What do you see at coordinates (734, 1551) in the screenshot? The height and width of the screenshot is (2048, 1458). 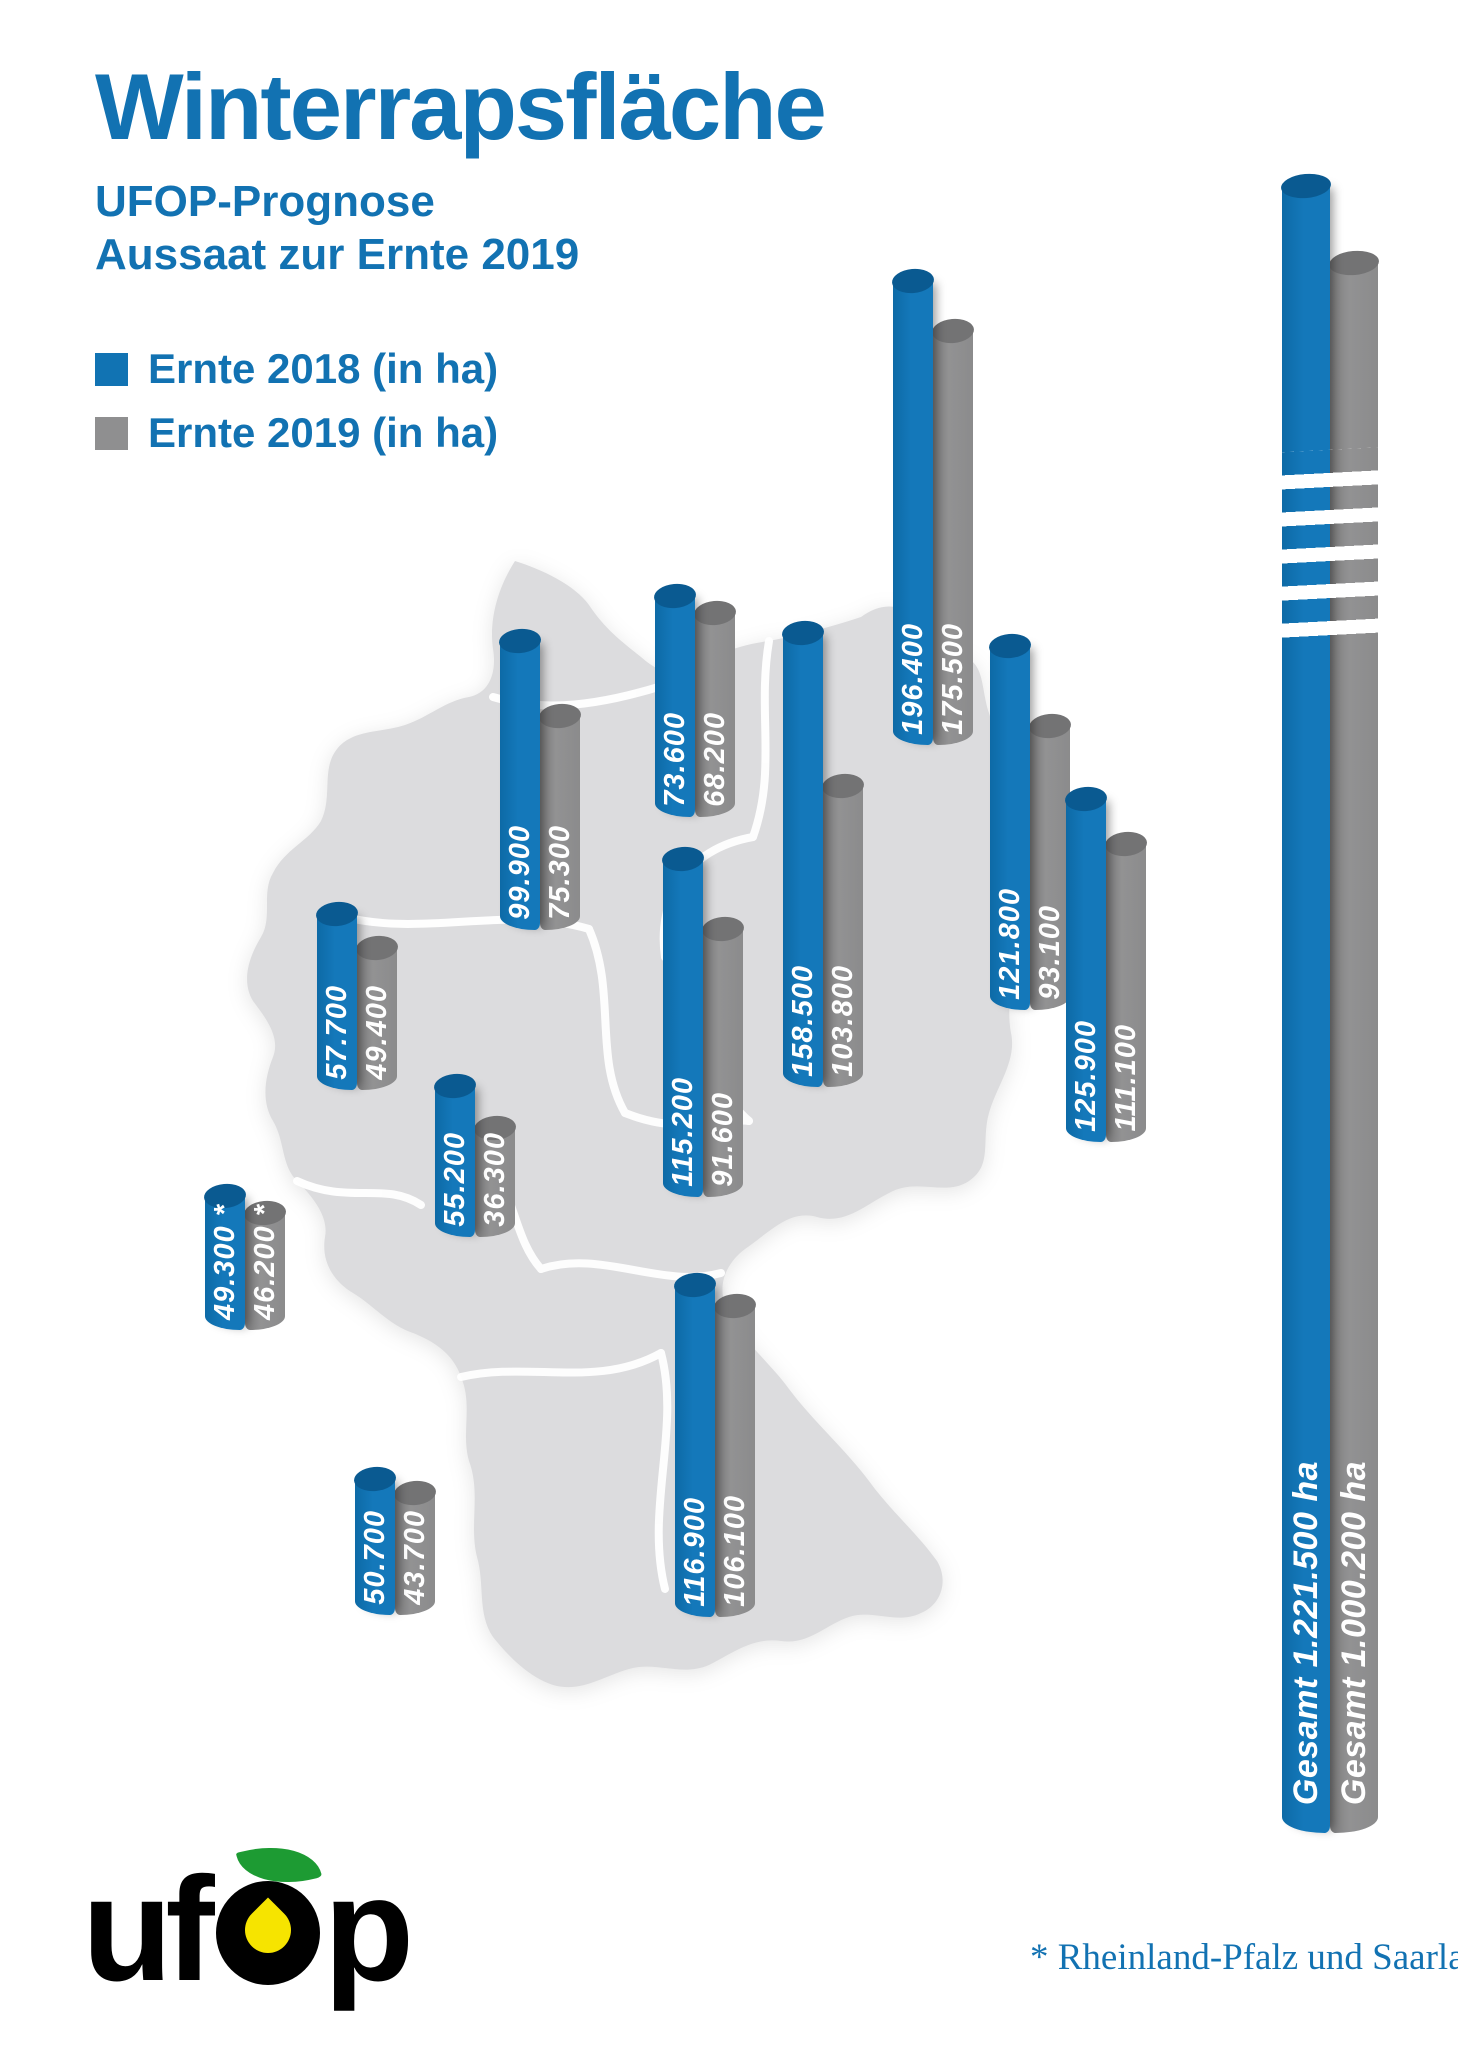 I see `bar-value-2019: 106.100` at bounding box center [734, 1551].